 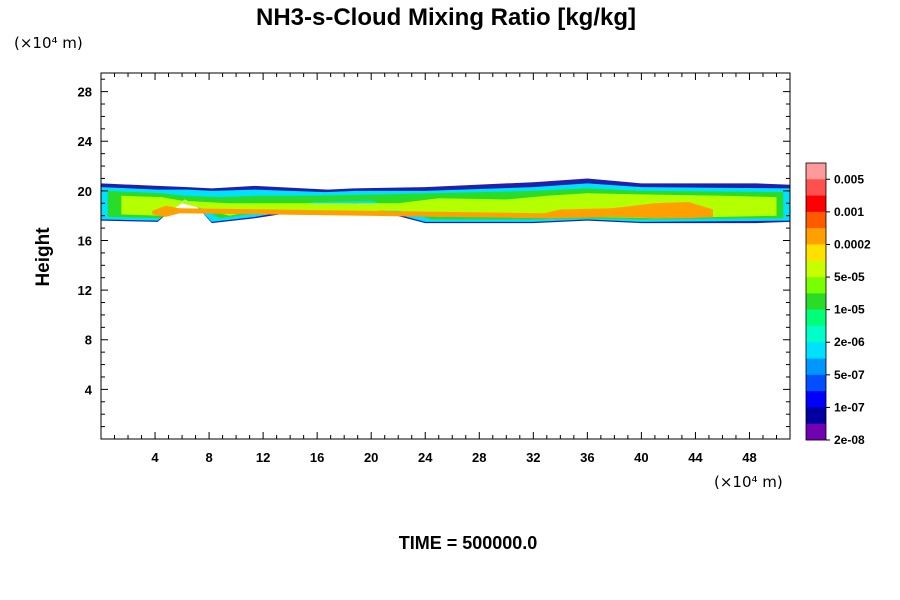 What do you see at coordinates (695, 457) in the screenshot?
I see `x-tick-label: 44` at bounding box center [695, 457].